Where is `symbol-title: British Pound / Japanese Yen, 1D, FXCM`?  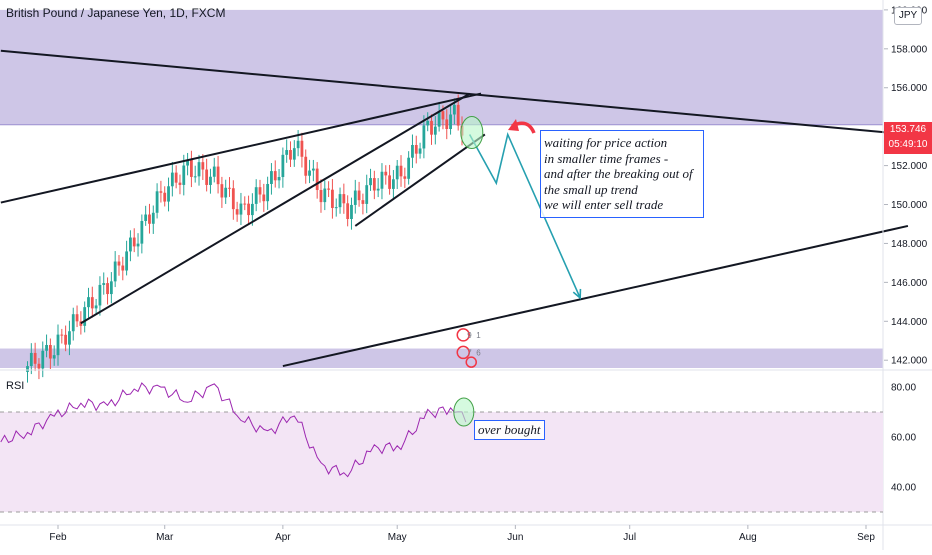
symbol-title: British Pound / Japanese Yen, 1D, FXCM is located at coordinates (116, 13).